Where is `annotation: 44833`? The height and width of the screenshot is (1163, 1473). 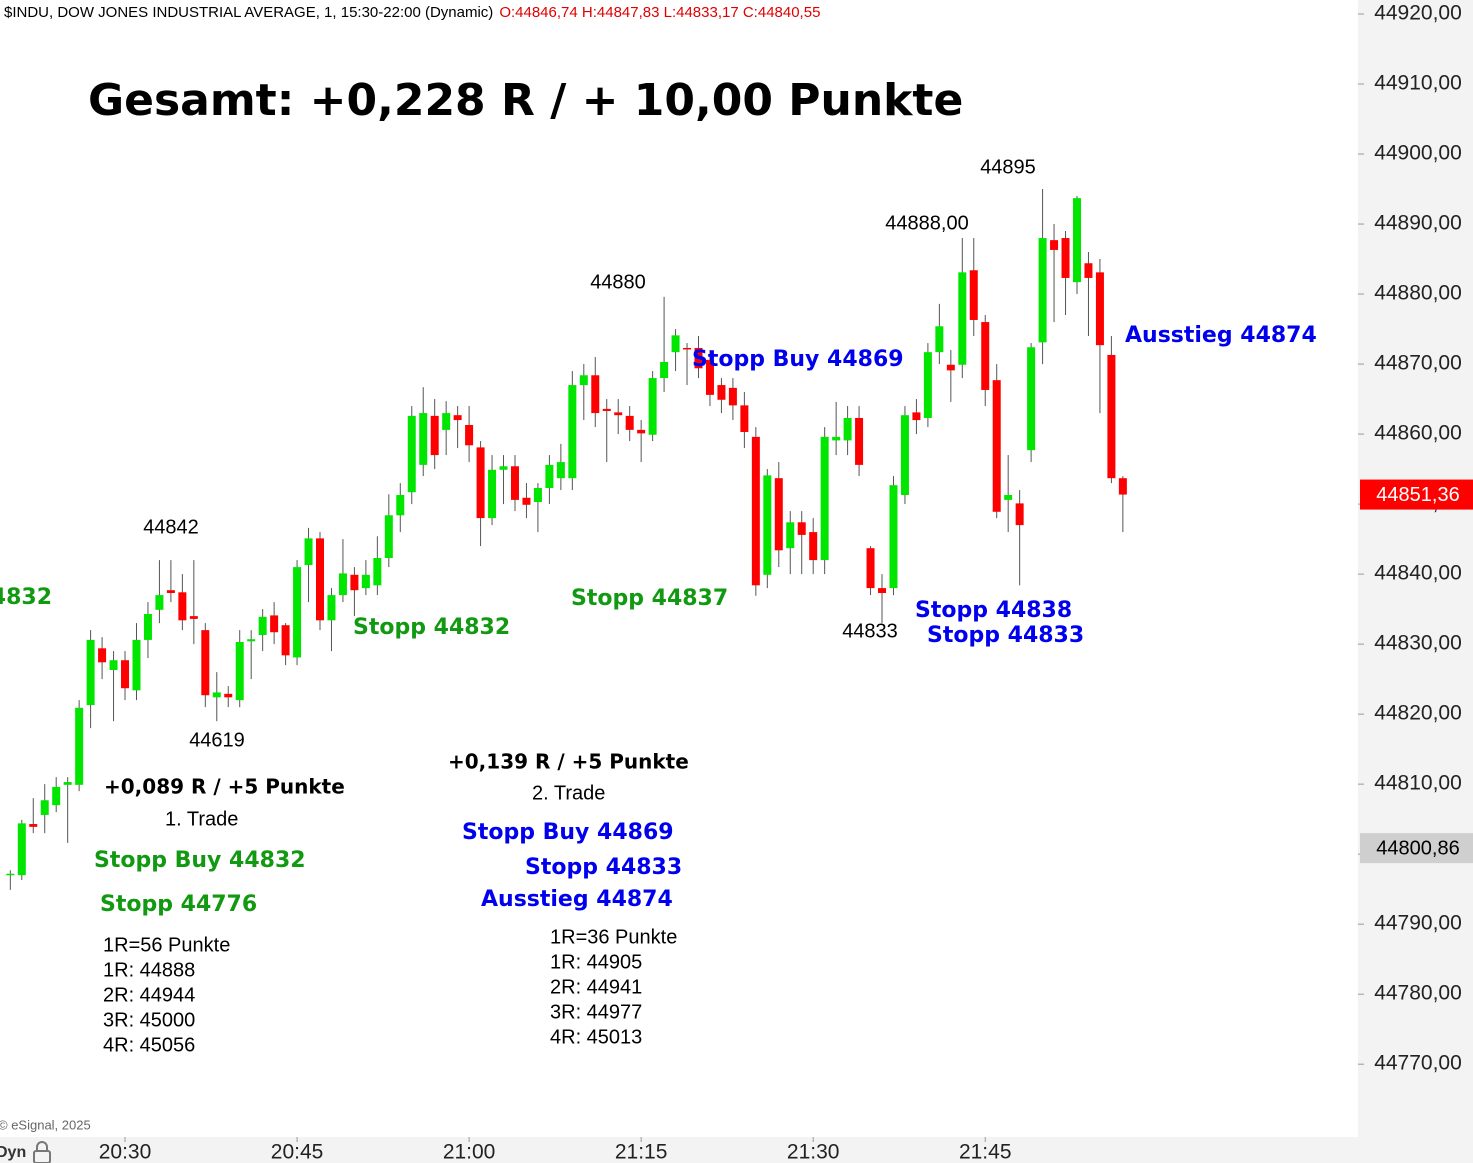
annotation: 44833 is located at coordinates (870, 631).